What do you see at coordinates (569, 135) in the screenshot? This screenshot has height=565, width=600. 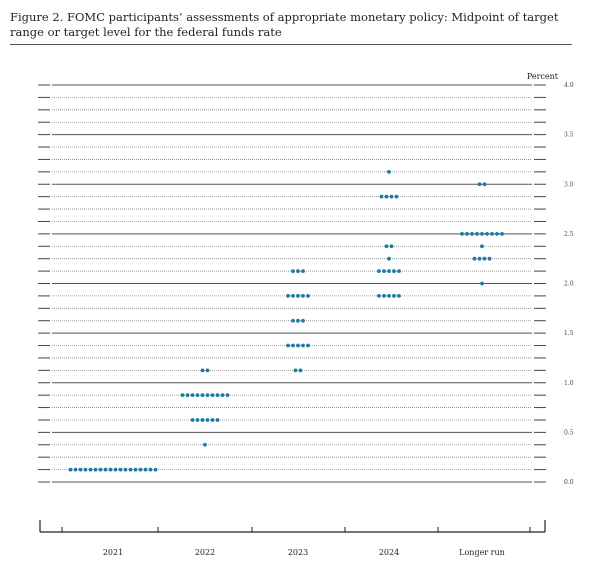 I see `y-tick-label: 3.5` at bounding box center [569, 135].